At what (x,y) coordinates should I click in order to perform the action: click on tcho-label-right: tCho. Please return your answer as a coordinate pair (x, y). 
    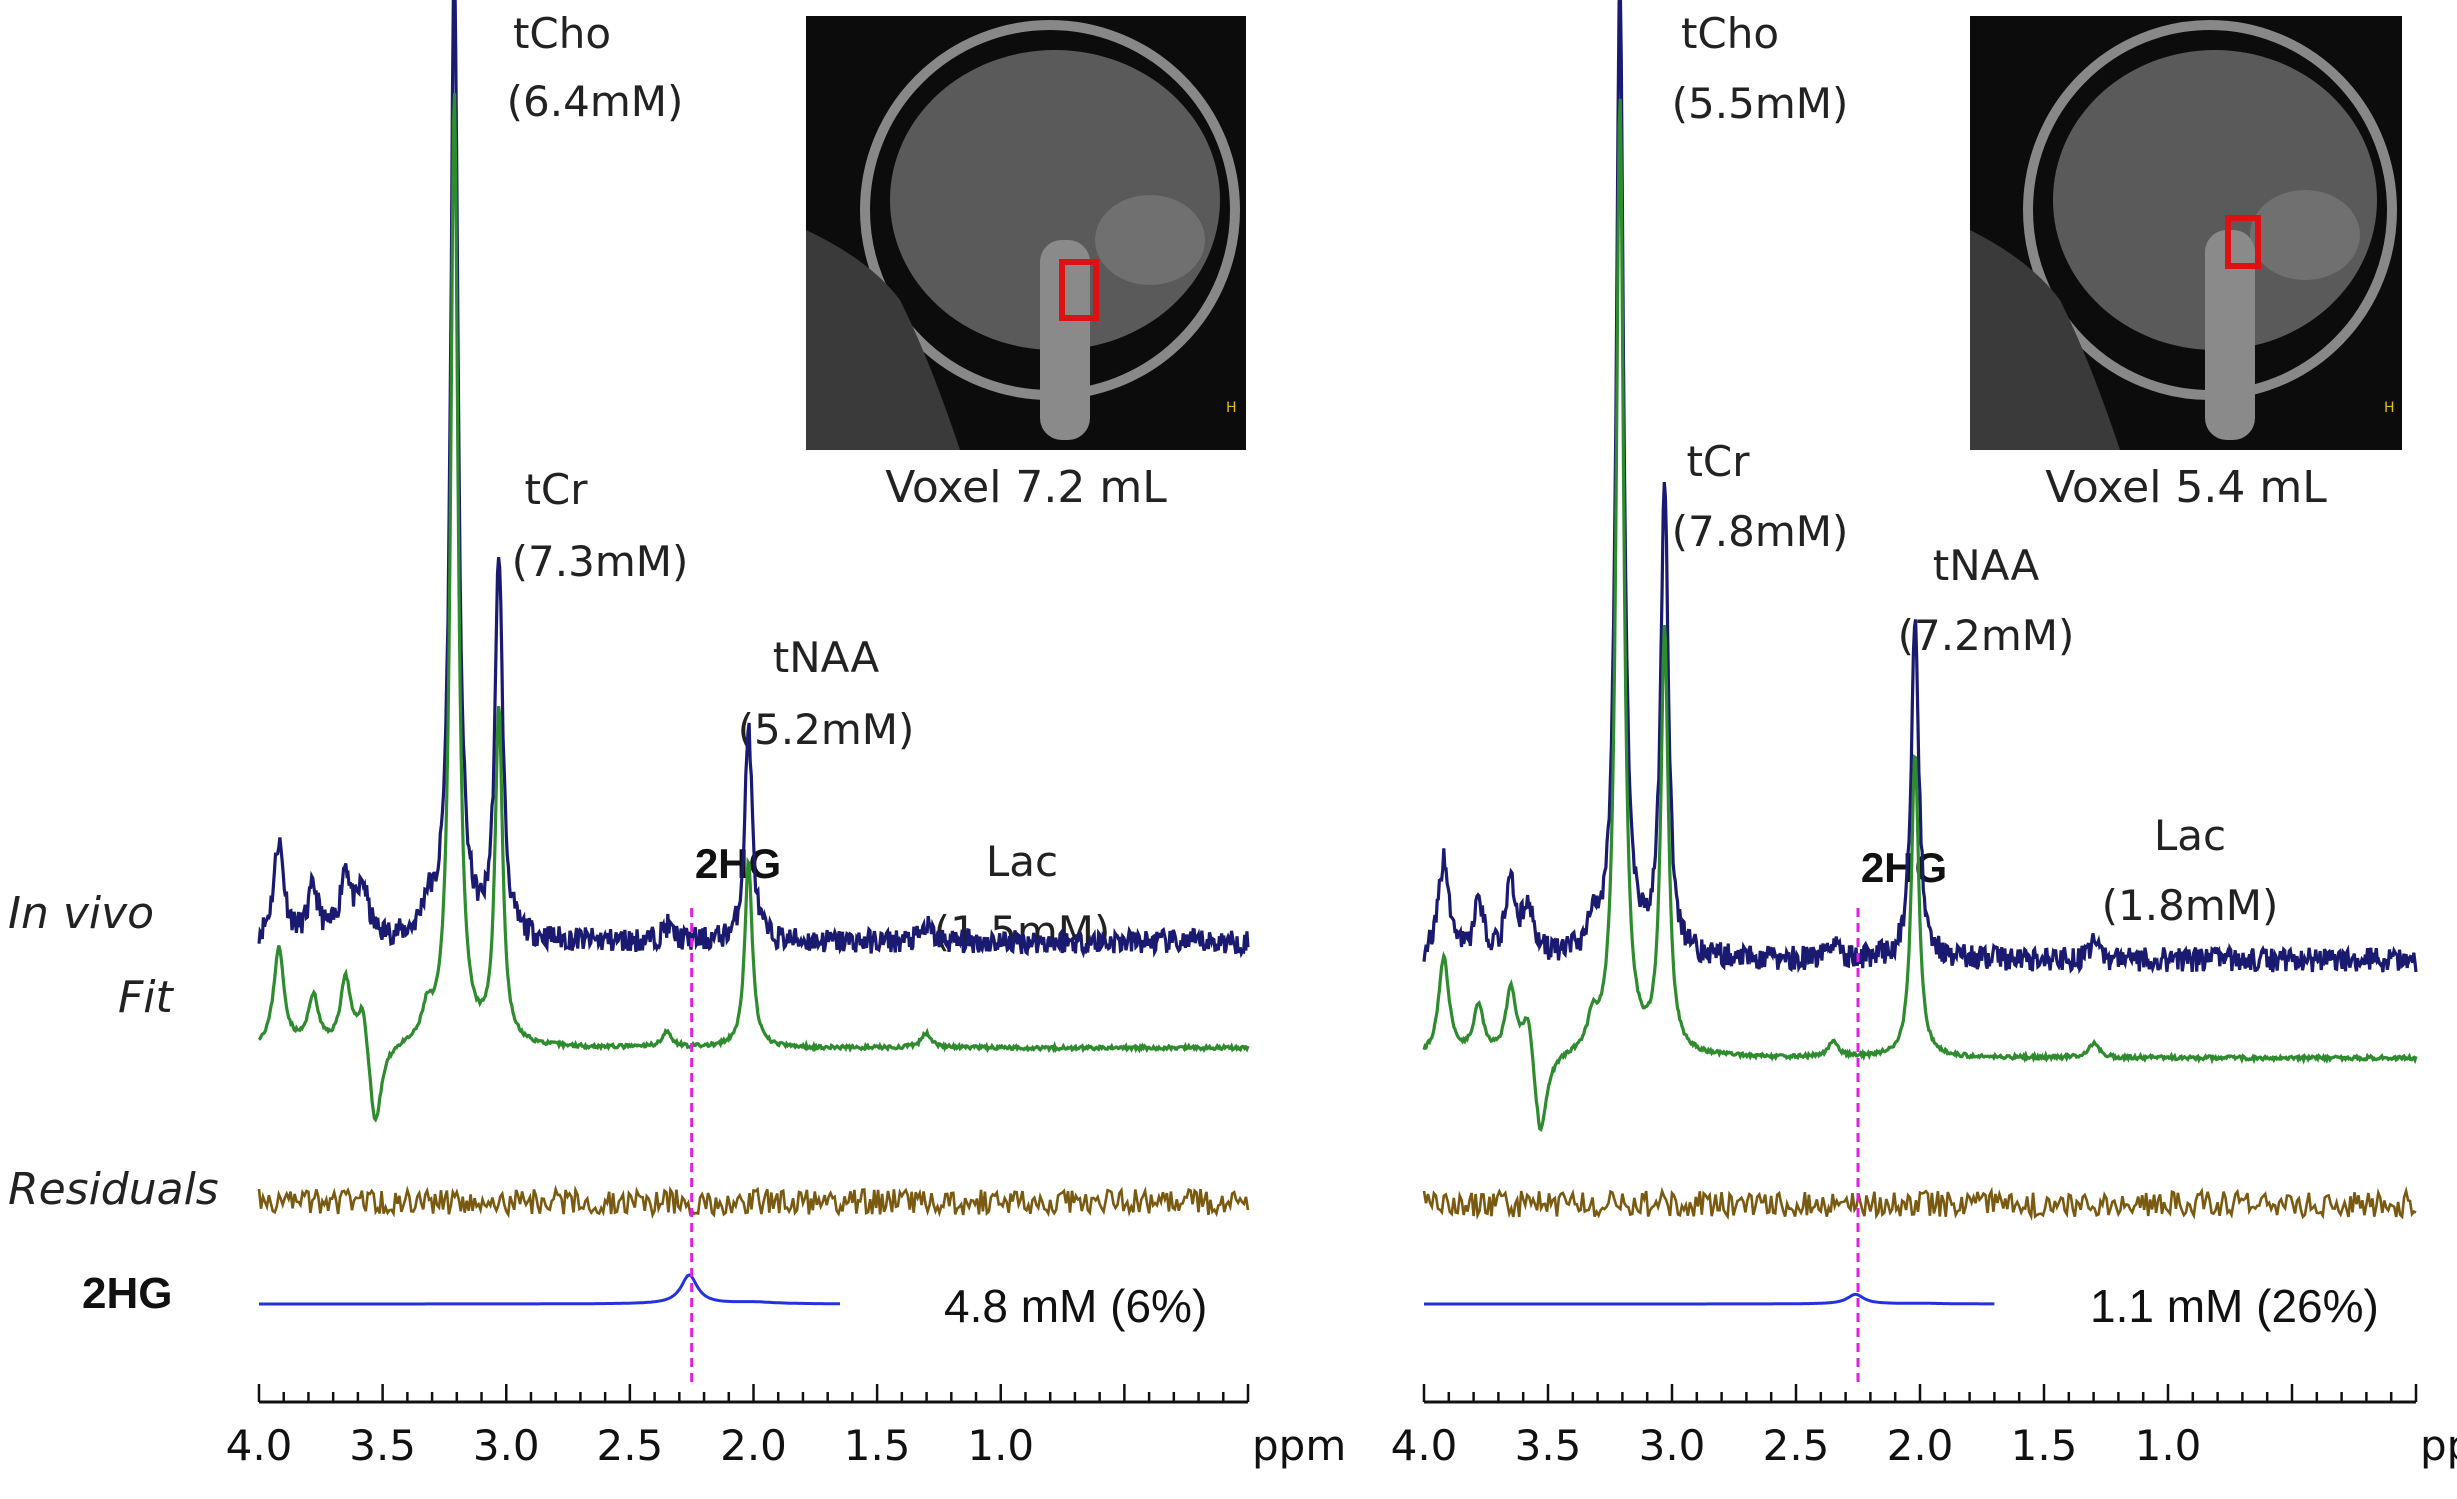
    Looking at the image, I should click on (1730, 33).